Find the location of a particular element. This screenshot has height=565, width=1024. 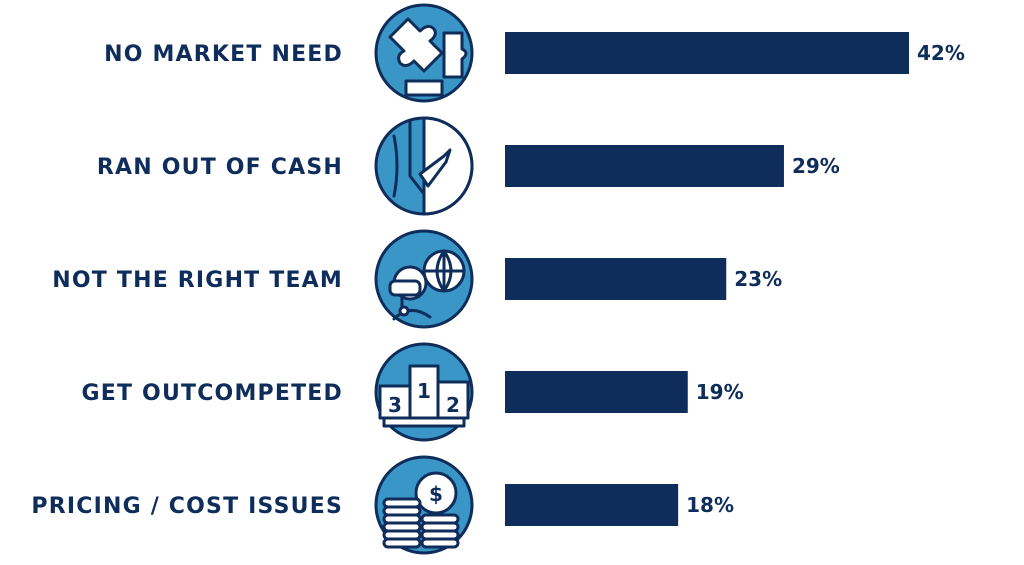

category-label: GET OUTCOMPETED is located at coordinates (212, 393).